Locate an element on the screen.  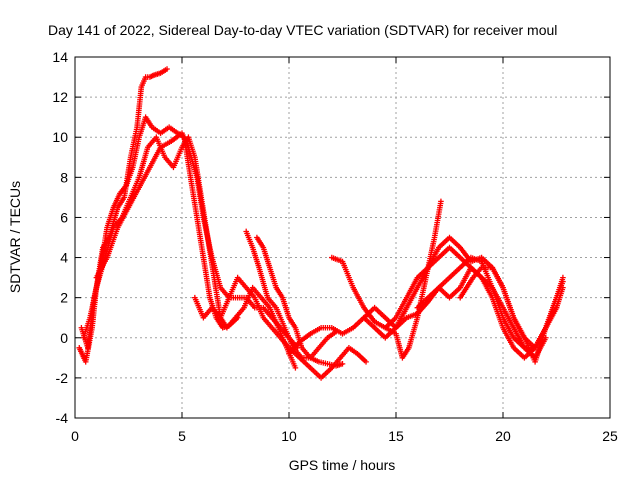
x-tick-label: 0 is located at coordinates (75, 436).